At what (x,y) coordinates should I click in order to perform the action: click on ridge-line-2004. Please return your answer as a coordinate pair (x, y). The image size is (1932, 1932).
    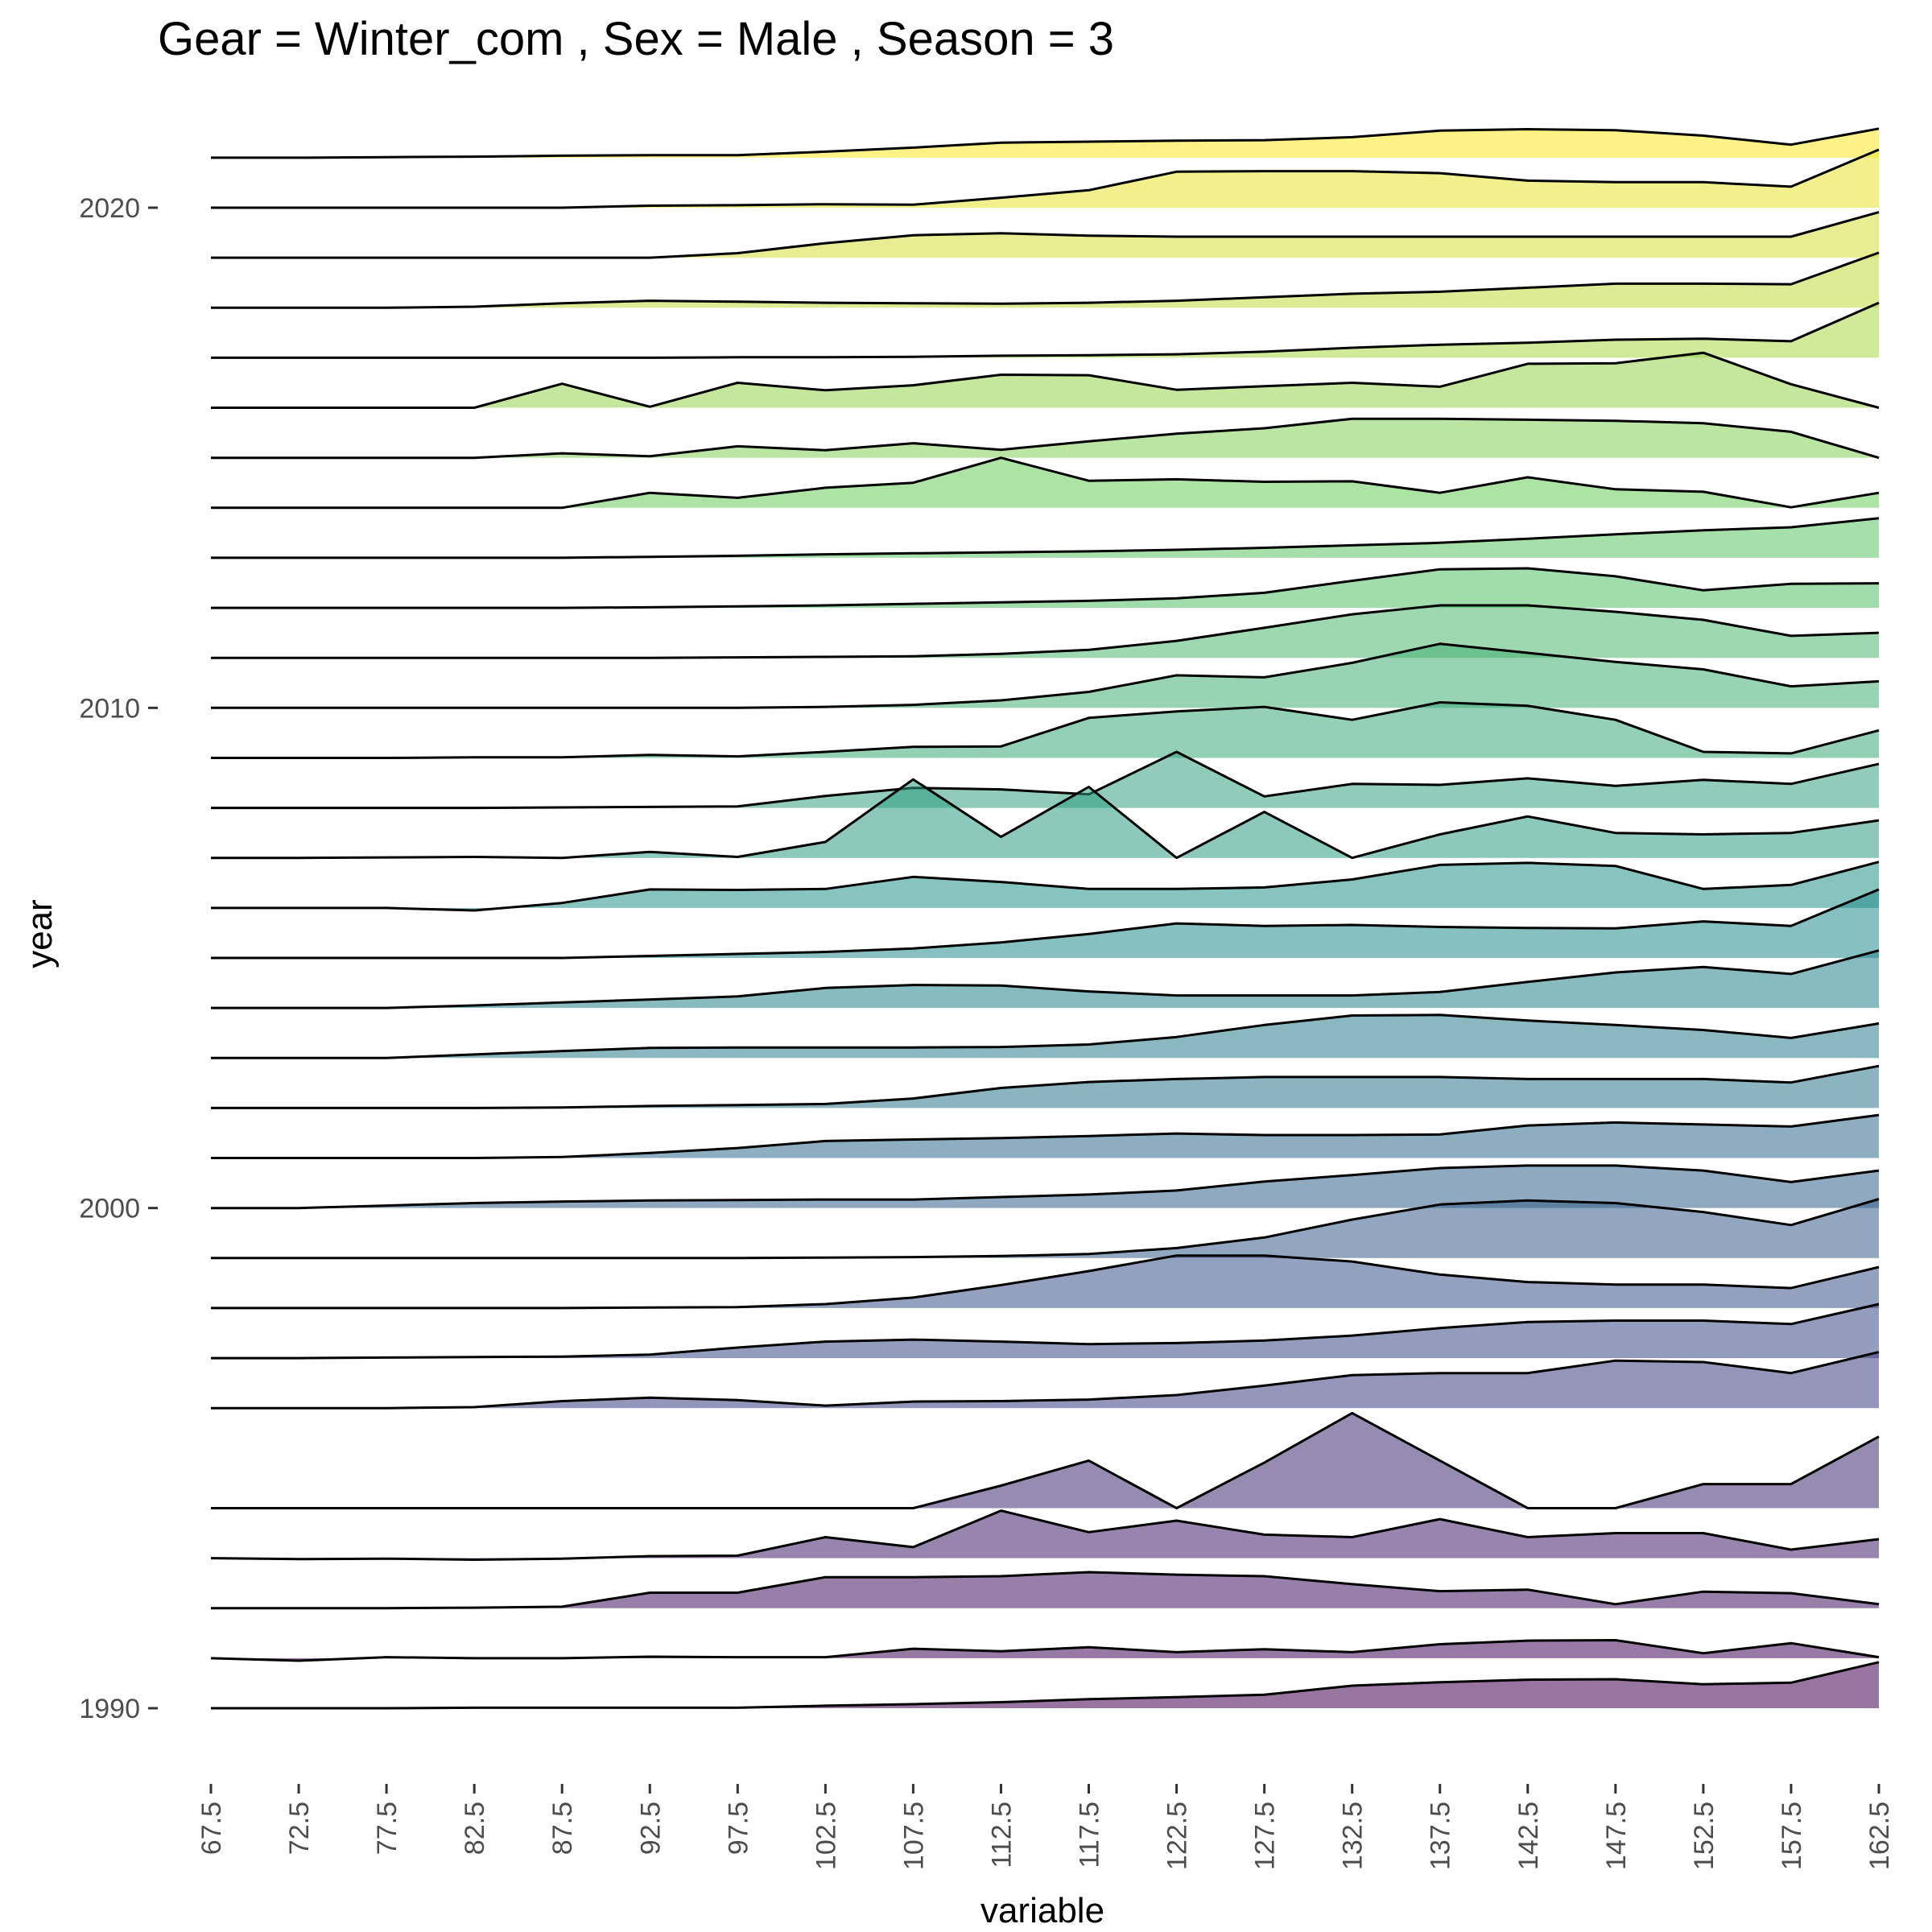
    Looking at the image, I should click on (1045, 979).